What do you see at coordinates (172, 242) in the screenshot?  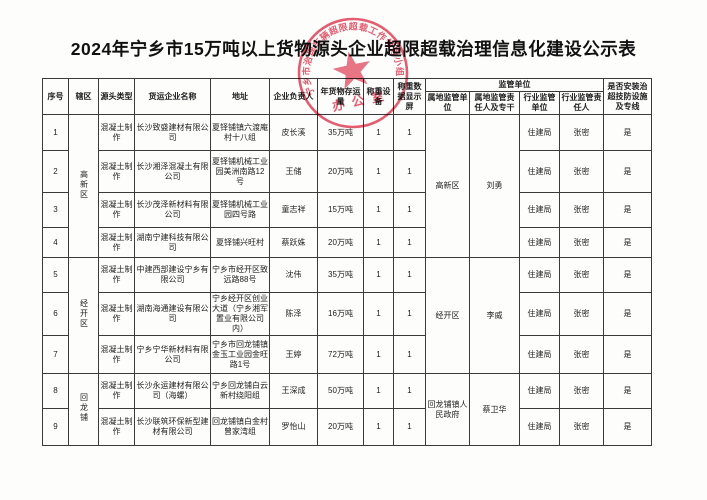 I see `cell-company: 湖南宁建科技有限公司` at bounding box center [172, 242].